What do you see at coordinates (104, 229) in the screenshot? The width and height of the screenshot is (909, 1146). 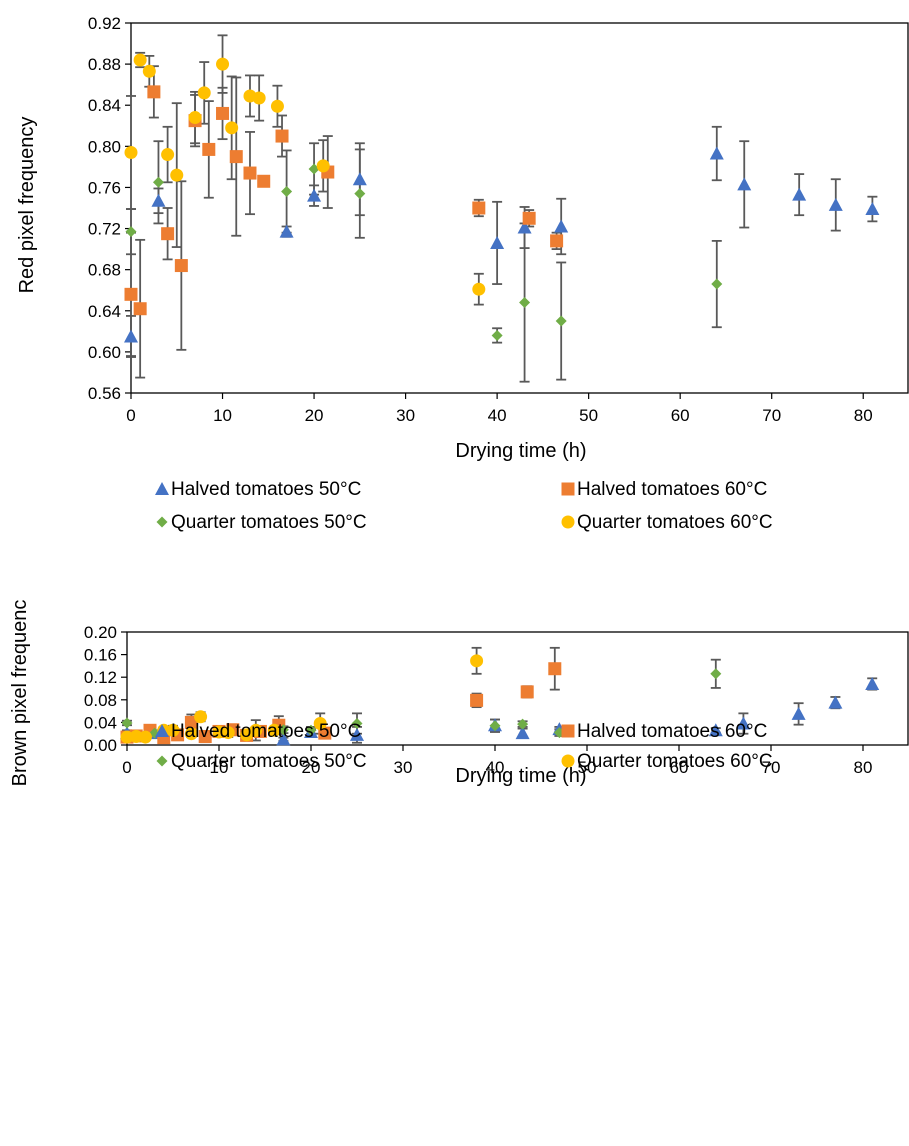 I see `y-tick-label: 0.72` at bounding box center [104, 229].